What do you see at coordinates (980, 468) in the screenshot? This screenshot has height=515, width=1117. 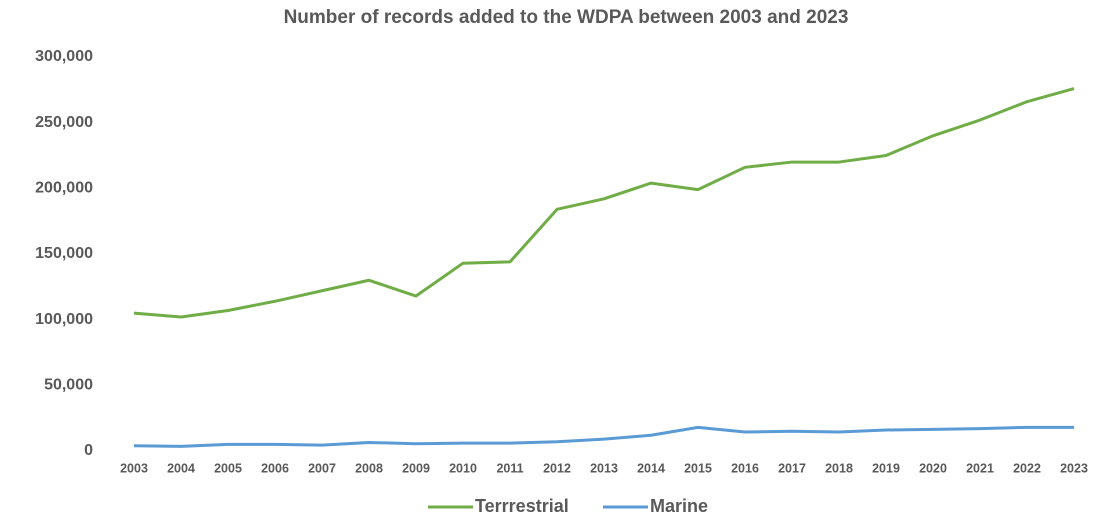 I see `x-tick-label: 2021` at bounding box center [980, 468].